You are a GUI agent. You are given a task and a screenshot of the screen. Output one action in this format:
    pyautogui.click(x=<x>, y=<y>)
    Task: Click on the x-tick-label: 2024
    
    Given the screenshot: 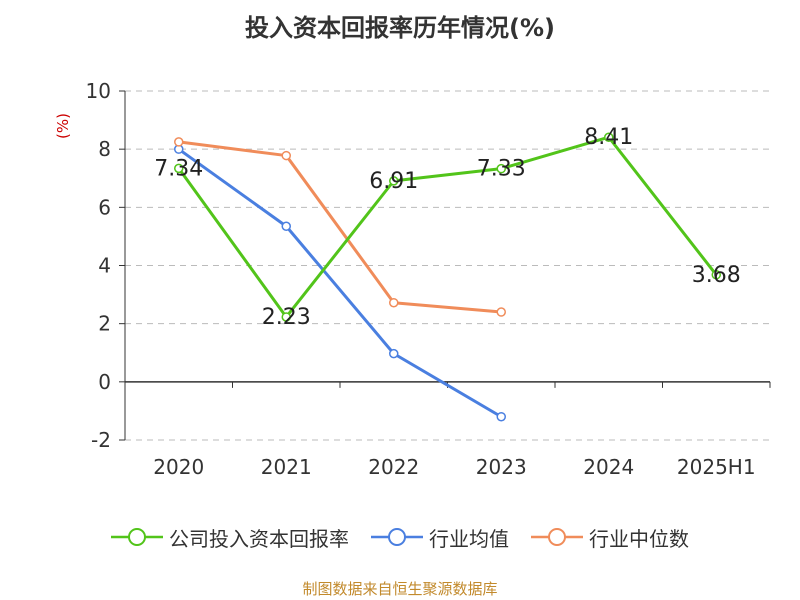 What is the action you would take?
    pyautogui.click(x=608, y=467)
    